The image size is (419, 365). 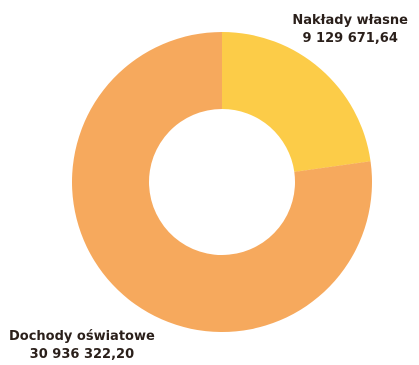 I want to click on slice-label-value: 30 936 322,20, so click(x=82, y=354).